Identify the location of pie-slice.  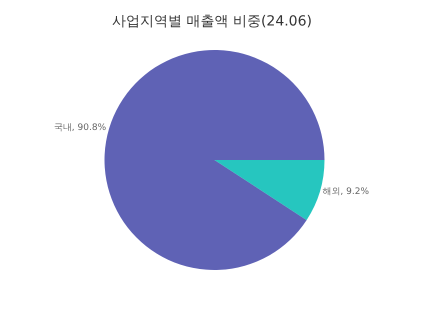
(269, 190).